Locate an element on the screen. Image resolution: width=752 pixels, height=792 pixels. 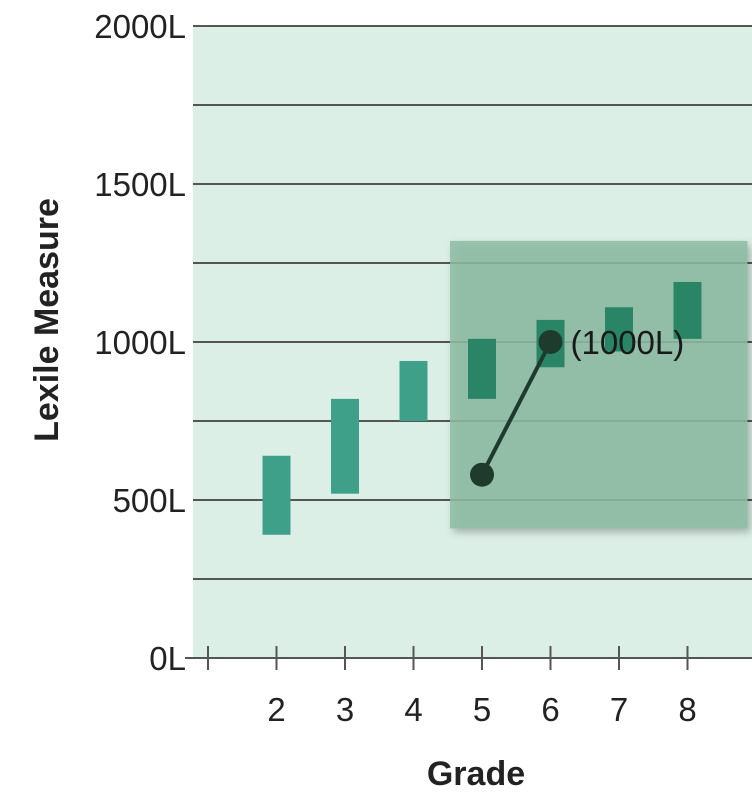
y-tick-label: 1000L is located at coordinates (140, 342).